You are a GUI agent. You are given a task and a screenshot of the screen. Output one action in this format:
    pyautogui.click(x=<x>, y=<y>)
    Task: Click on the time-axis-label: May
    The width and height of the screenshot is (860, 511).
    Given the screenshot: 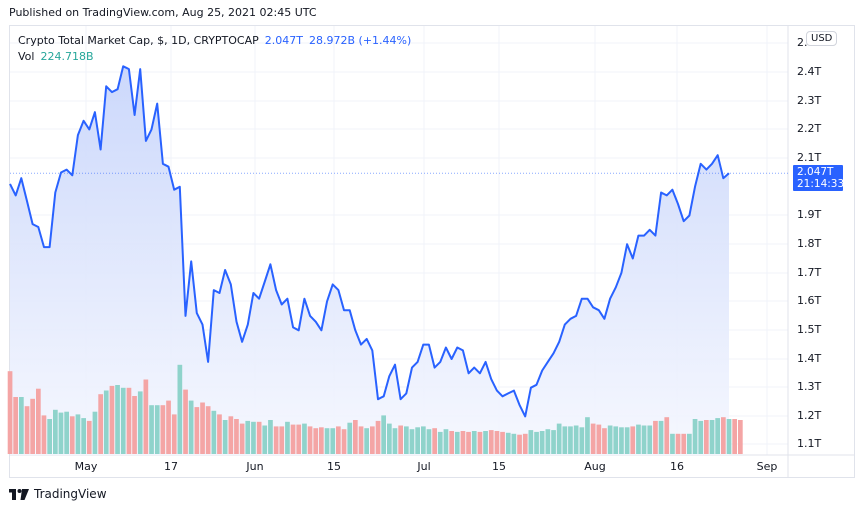 What is the action you would take?
    pyautogui.click(x=86, y=466)
    